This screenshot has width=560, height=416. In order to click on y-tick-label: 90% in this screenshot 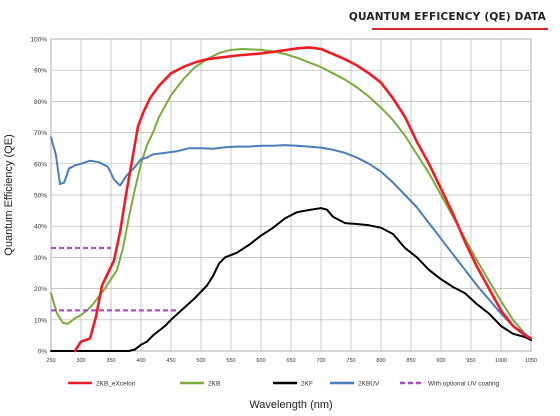, I will do `click(40, 71)`.